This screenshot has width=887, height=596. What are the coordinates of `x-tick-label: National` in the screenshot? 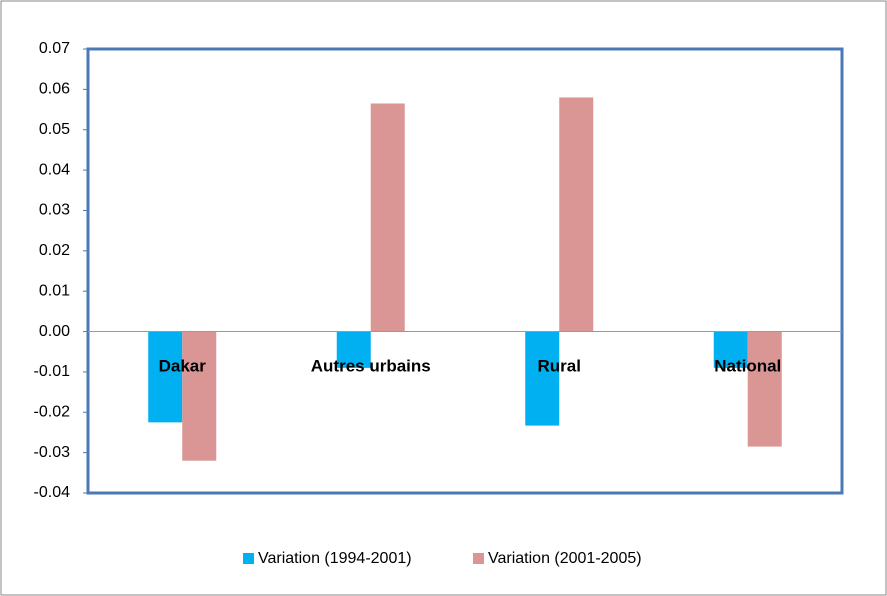 It's located at (747, 365).